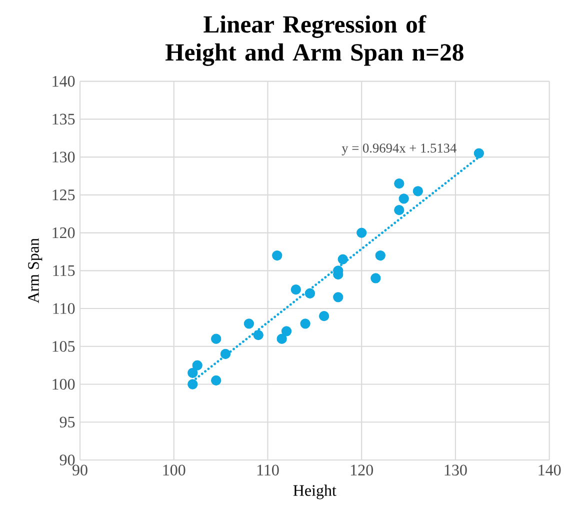 The height and width of the screenshot is (516, 572). I want to click on chart-title: Linear Regression of Height and Arm Span n=28, so click(315, 40).